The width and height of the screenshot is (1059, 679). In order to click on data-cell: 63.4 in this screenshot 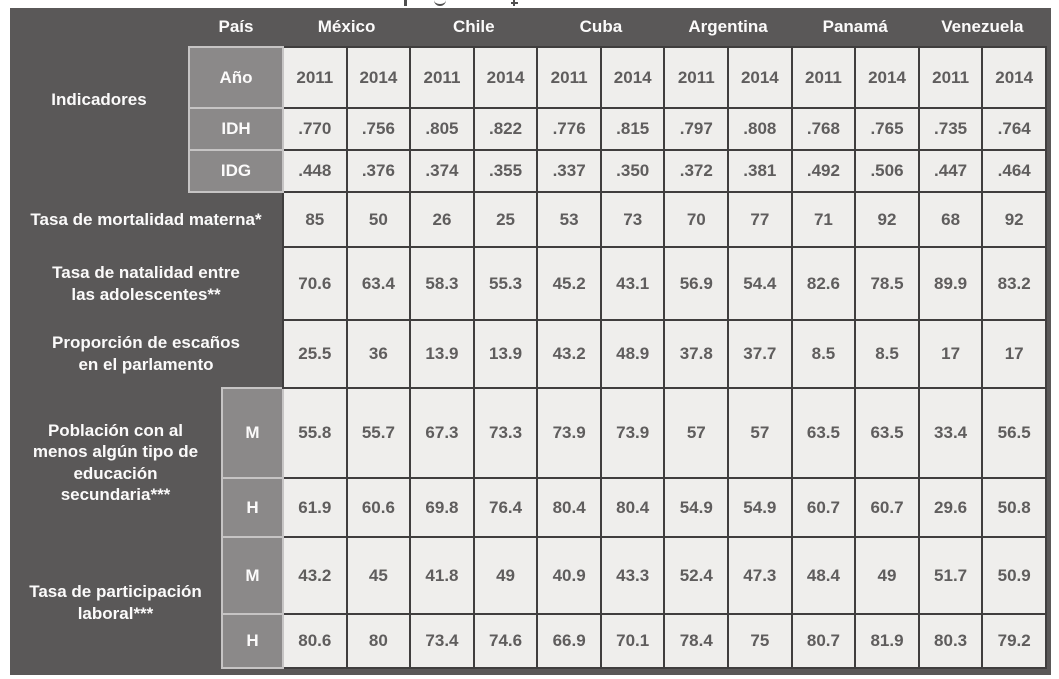, I will do `click(378, 283)`.